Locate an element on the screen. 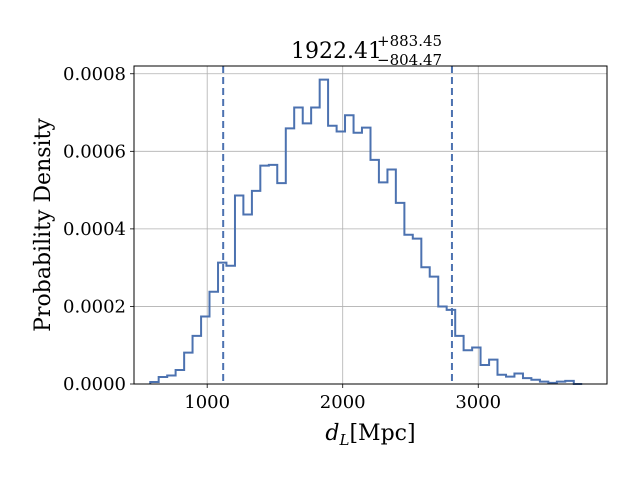  x-axis-ticks: 1000 2000 3000 is located at coordinates (342, 398).